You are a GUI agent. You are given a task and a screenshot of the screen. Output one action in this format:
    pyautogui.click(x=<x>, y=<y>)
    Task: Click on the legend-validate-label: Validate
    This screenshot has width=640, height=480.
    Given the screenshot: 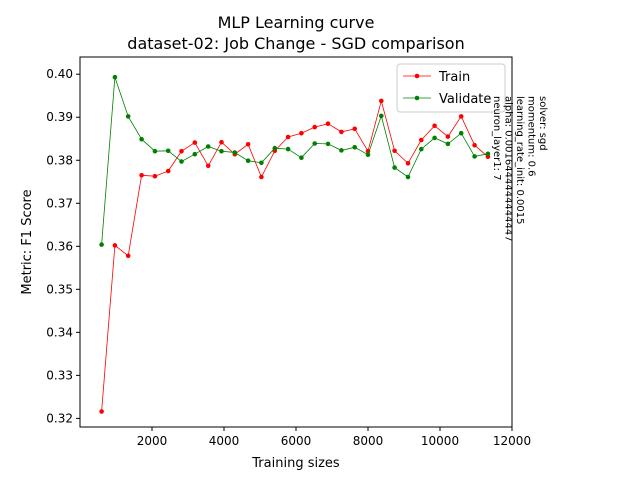 What is the action you would take?
    pyautogui.click(x=465, y=99)
    